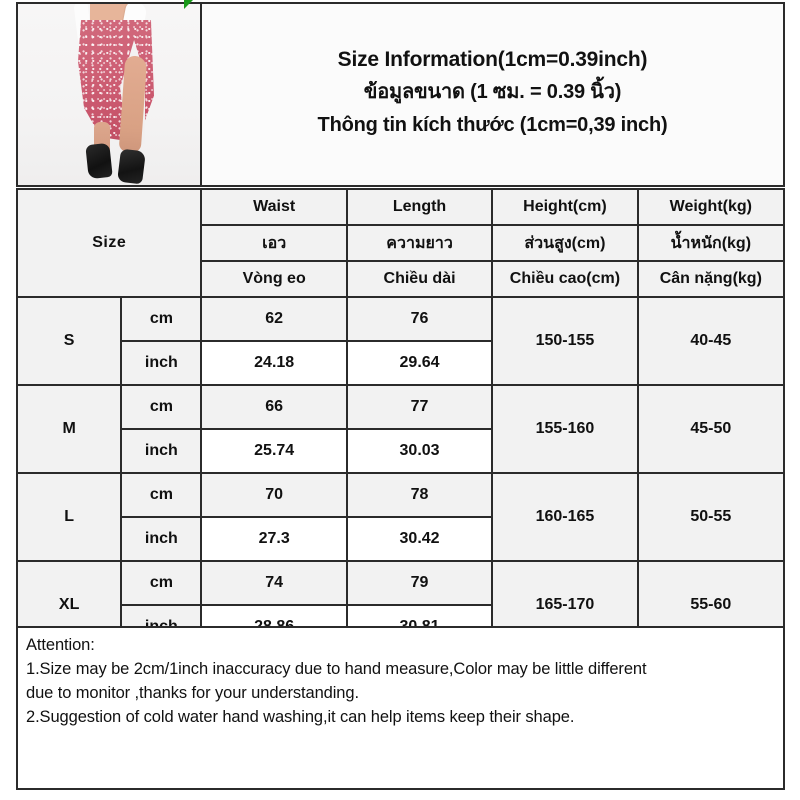 The height and width of the screenshot is (800, 800). Describe the element at coordinates (419, 319) in the screenshot. I see `length-cm-s: 76` at that location.